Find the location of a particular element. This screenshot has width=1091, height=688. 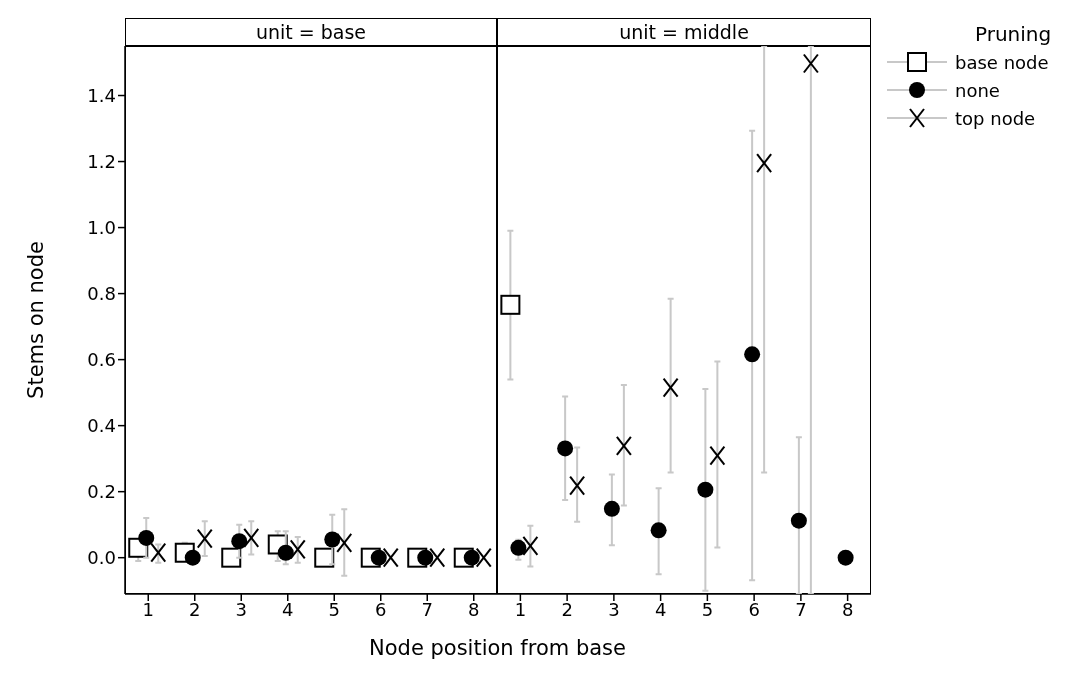

y-tick-label: 0.8 is located at coordinates (101, 293).